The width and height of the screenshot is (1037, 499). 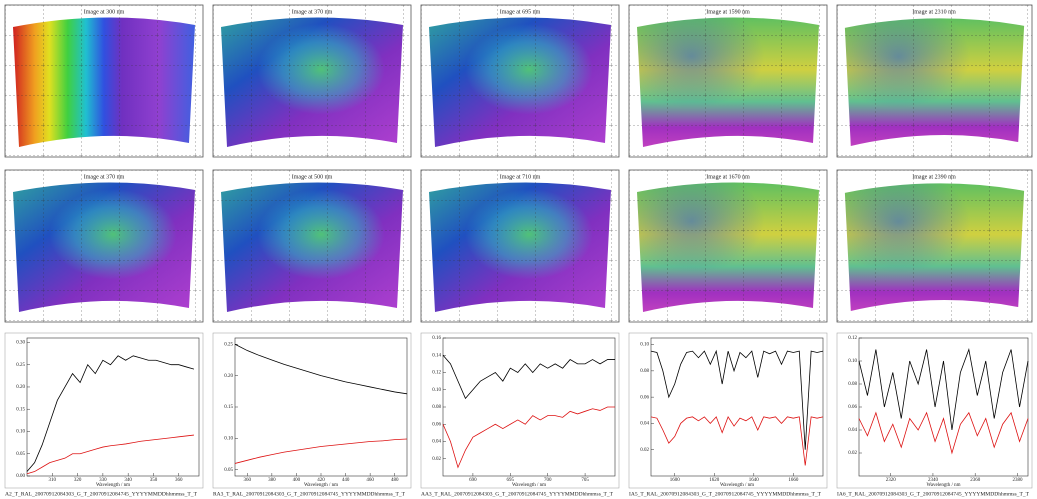 What do you see at coordinates (20, 343) in the screenshot?
I see `y-tick-label: 0.30` at bounding box center [20, 343].